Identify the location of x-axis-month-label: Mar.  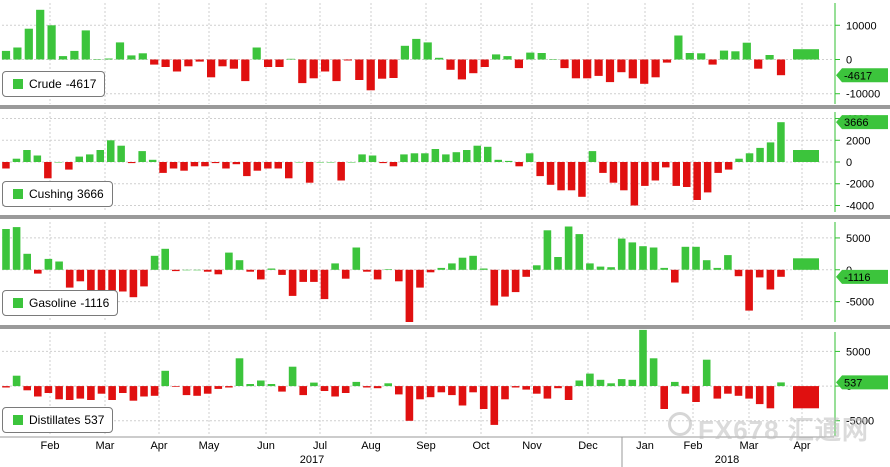
(105, 446).